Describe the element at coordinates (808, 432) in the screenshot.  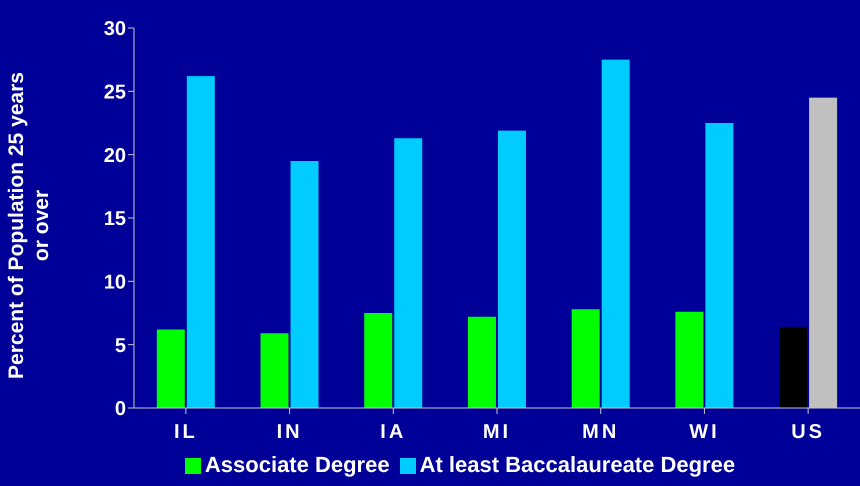
I see `x-tick-label: US` at that location.